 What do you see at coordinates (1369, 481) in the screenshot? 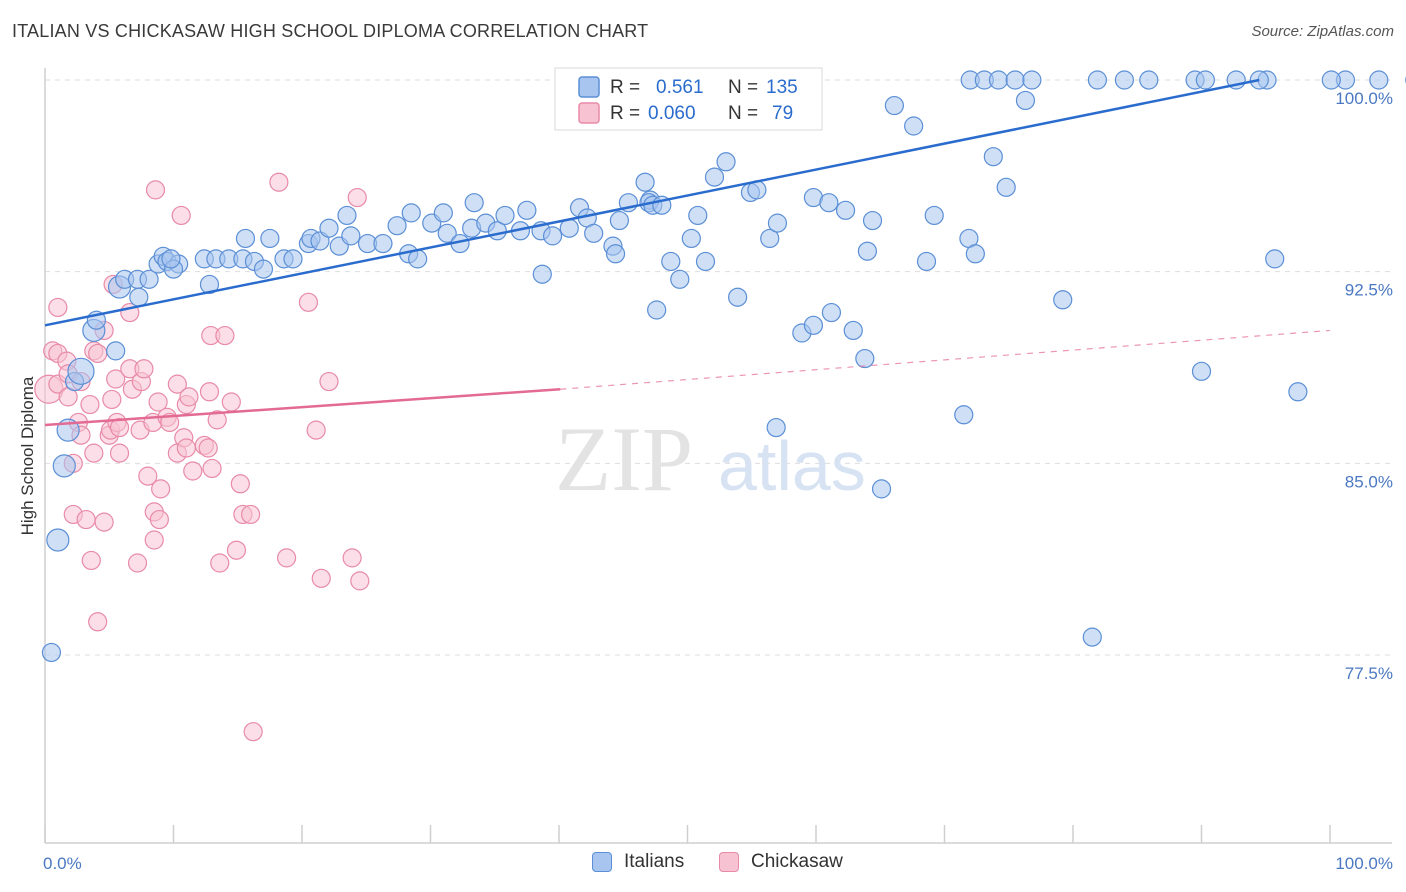
I see `y-tick-label: 85.0%` at bounding box center [1369, 481].